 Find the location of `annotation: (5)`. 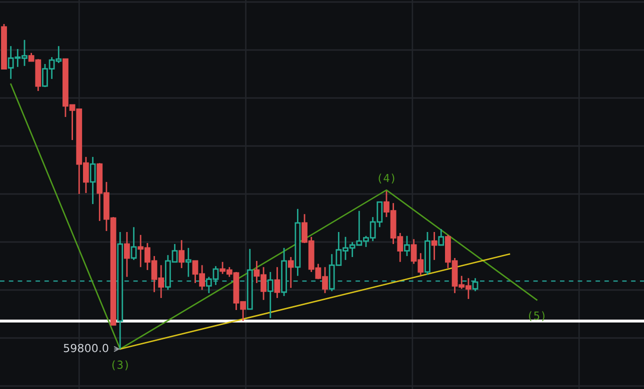

annotation: (5) is located at coordinates (536, 316).